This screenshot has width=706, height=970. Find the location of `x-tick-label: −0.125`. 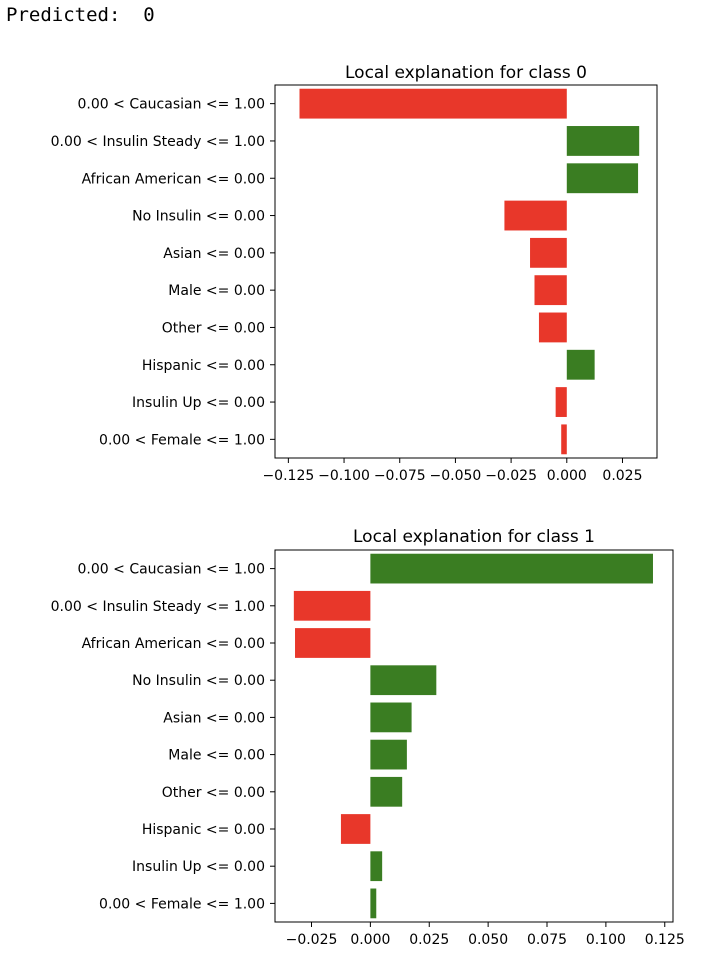

x-tick-label: −0.125 is located at coordinates (288, 476).